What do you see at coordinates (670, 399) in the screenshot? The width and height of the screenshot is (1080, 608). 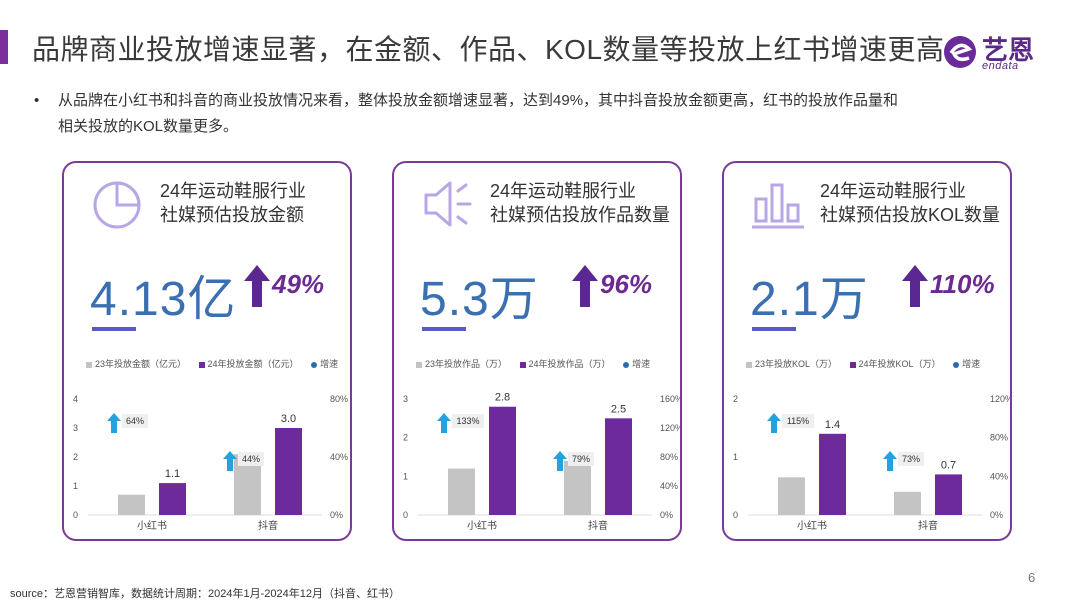 I see `y-right-tick: 160%` at bounding box center [670, 399].